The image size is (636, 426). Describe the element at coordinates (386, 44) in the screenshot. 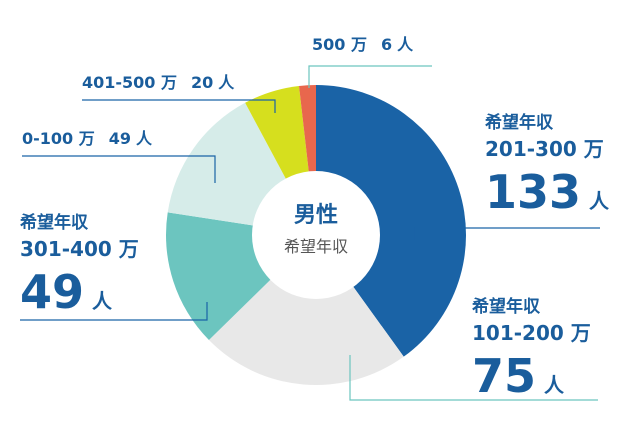

I see `value-label: 6` at that location.